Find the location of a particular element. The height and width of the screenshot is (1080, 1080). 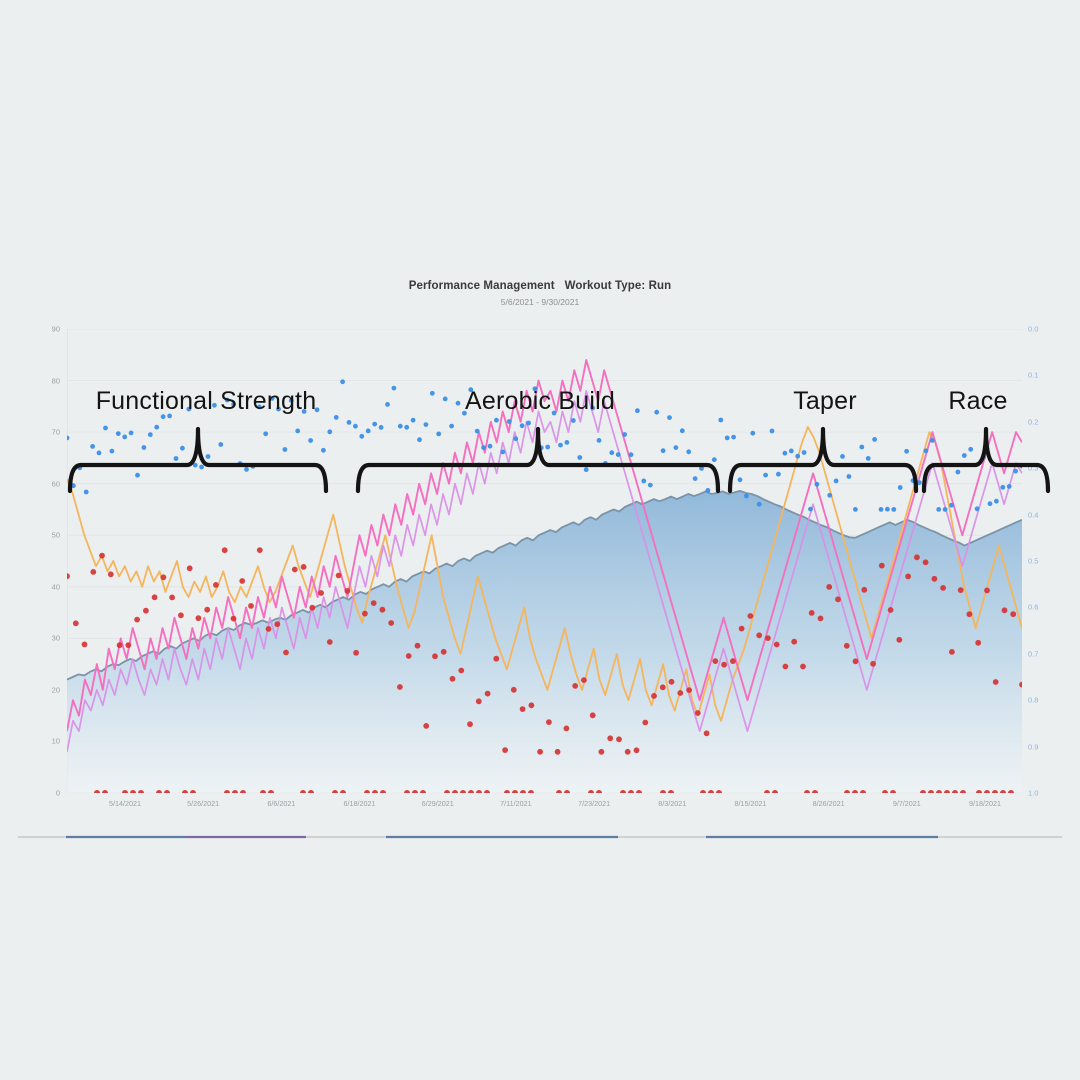

y-tick-right: 0.7 is located at coordinates (1033, 654).